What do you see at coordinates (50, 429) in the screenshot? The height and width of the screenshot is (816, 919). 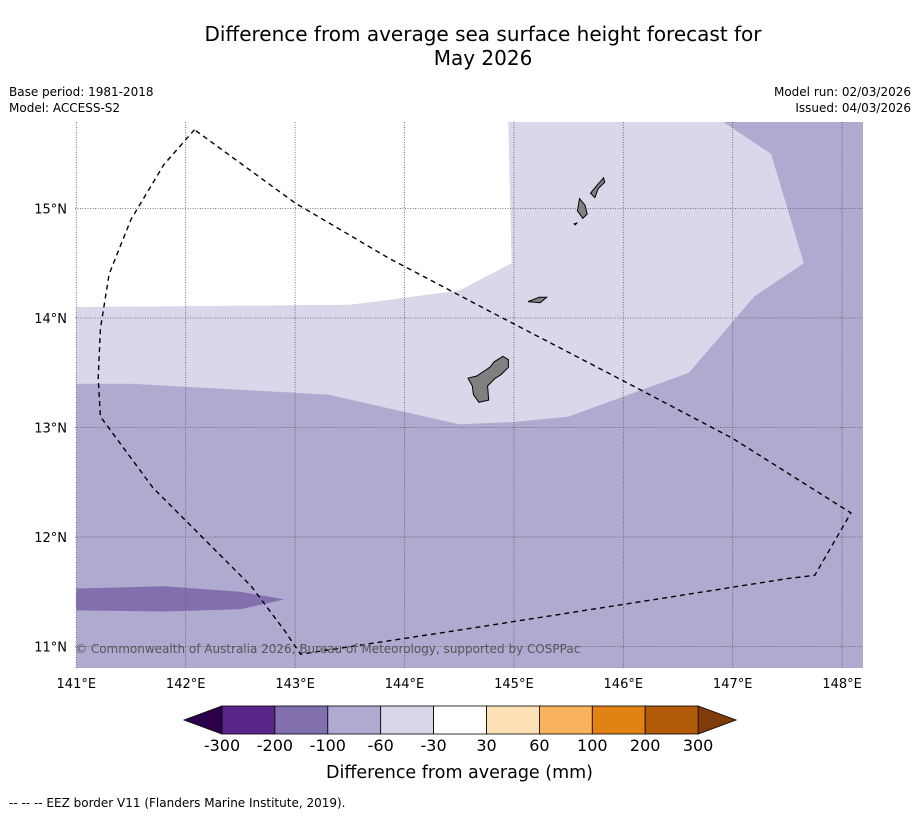 I see `y-tick-label: 13°N` at bounding box center [50, 429].